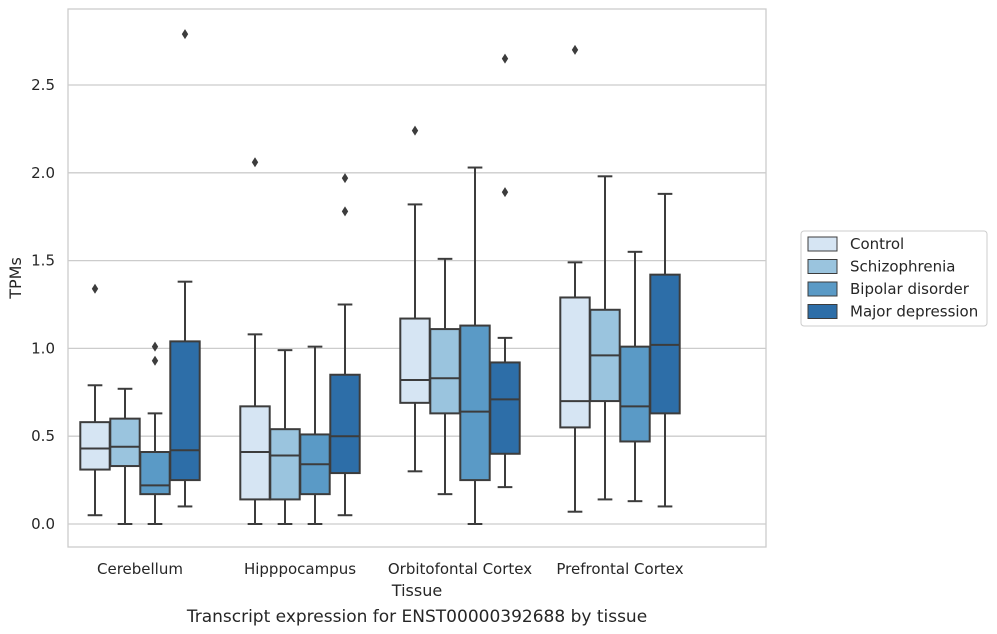 The height and width of the screenshot is (634, 997). What do you see at coordinates (43, 173) in the screenshot?
I see `y-tick-label: 2.0` at bounding box center [43, 173].